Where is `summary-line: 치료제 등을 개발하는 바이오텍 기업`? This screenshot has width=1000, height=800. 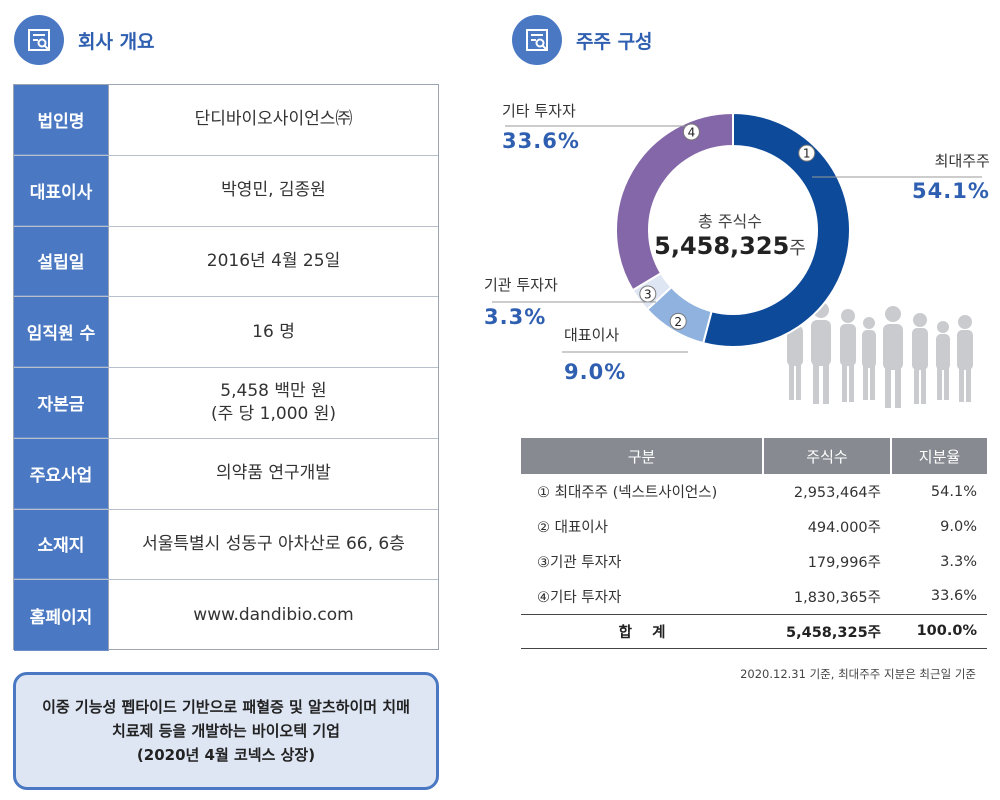 summary-line: 치료제 등을 개발하는 바이오텍 기업 is located at coordinates (226, 731).